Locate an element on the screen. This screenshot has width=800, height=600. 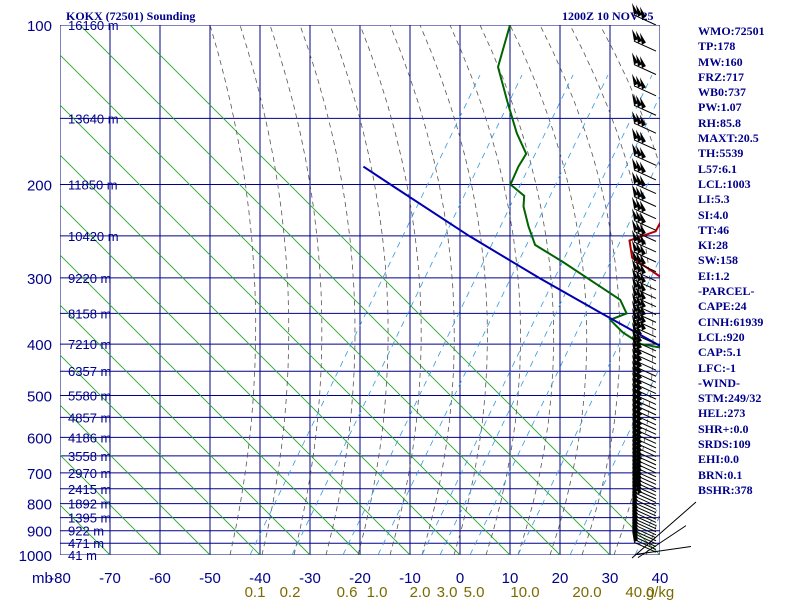
index-item: RH:85.8 is located at coordinates (719, 122).